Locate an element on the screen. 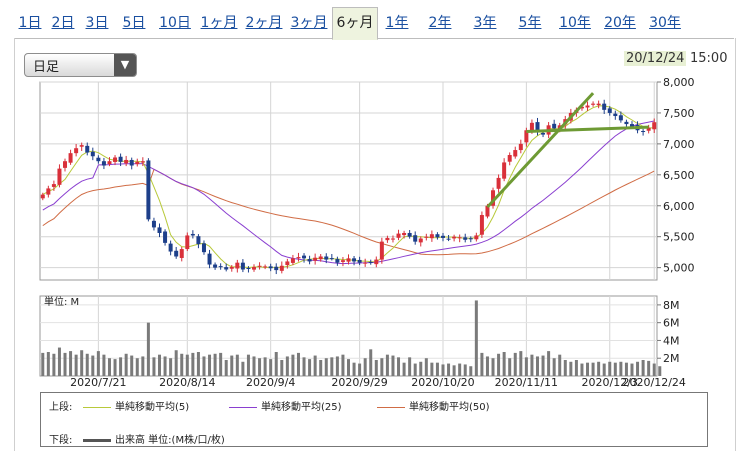 The height and width of the screenshot is (451, 749). x-tick-label: 2020/12/3 is located at coordinates (610, 382).